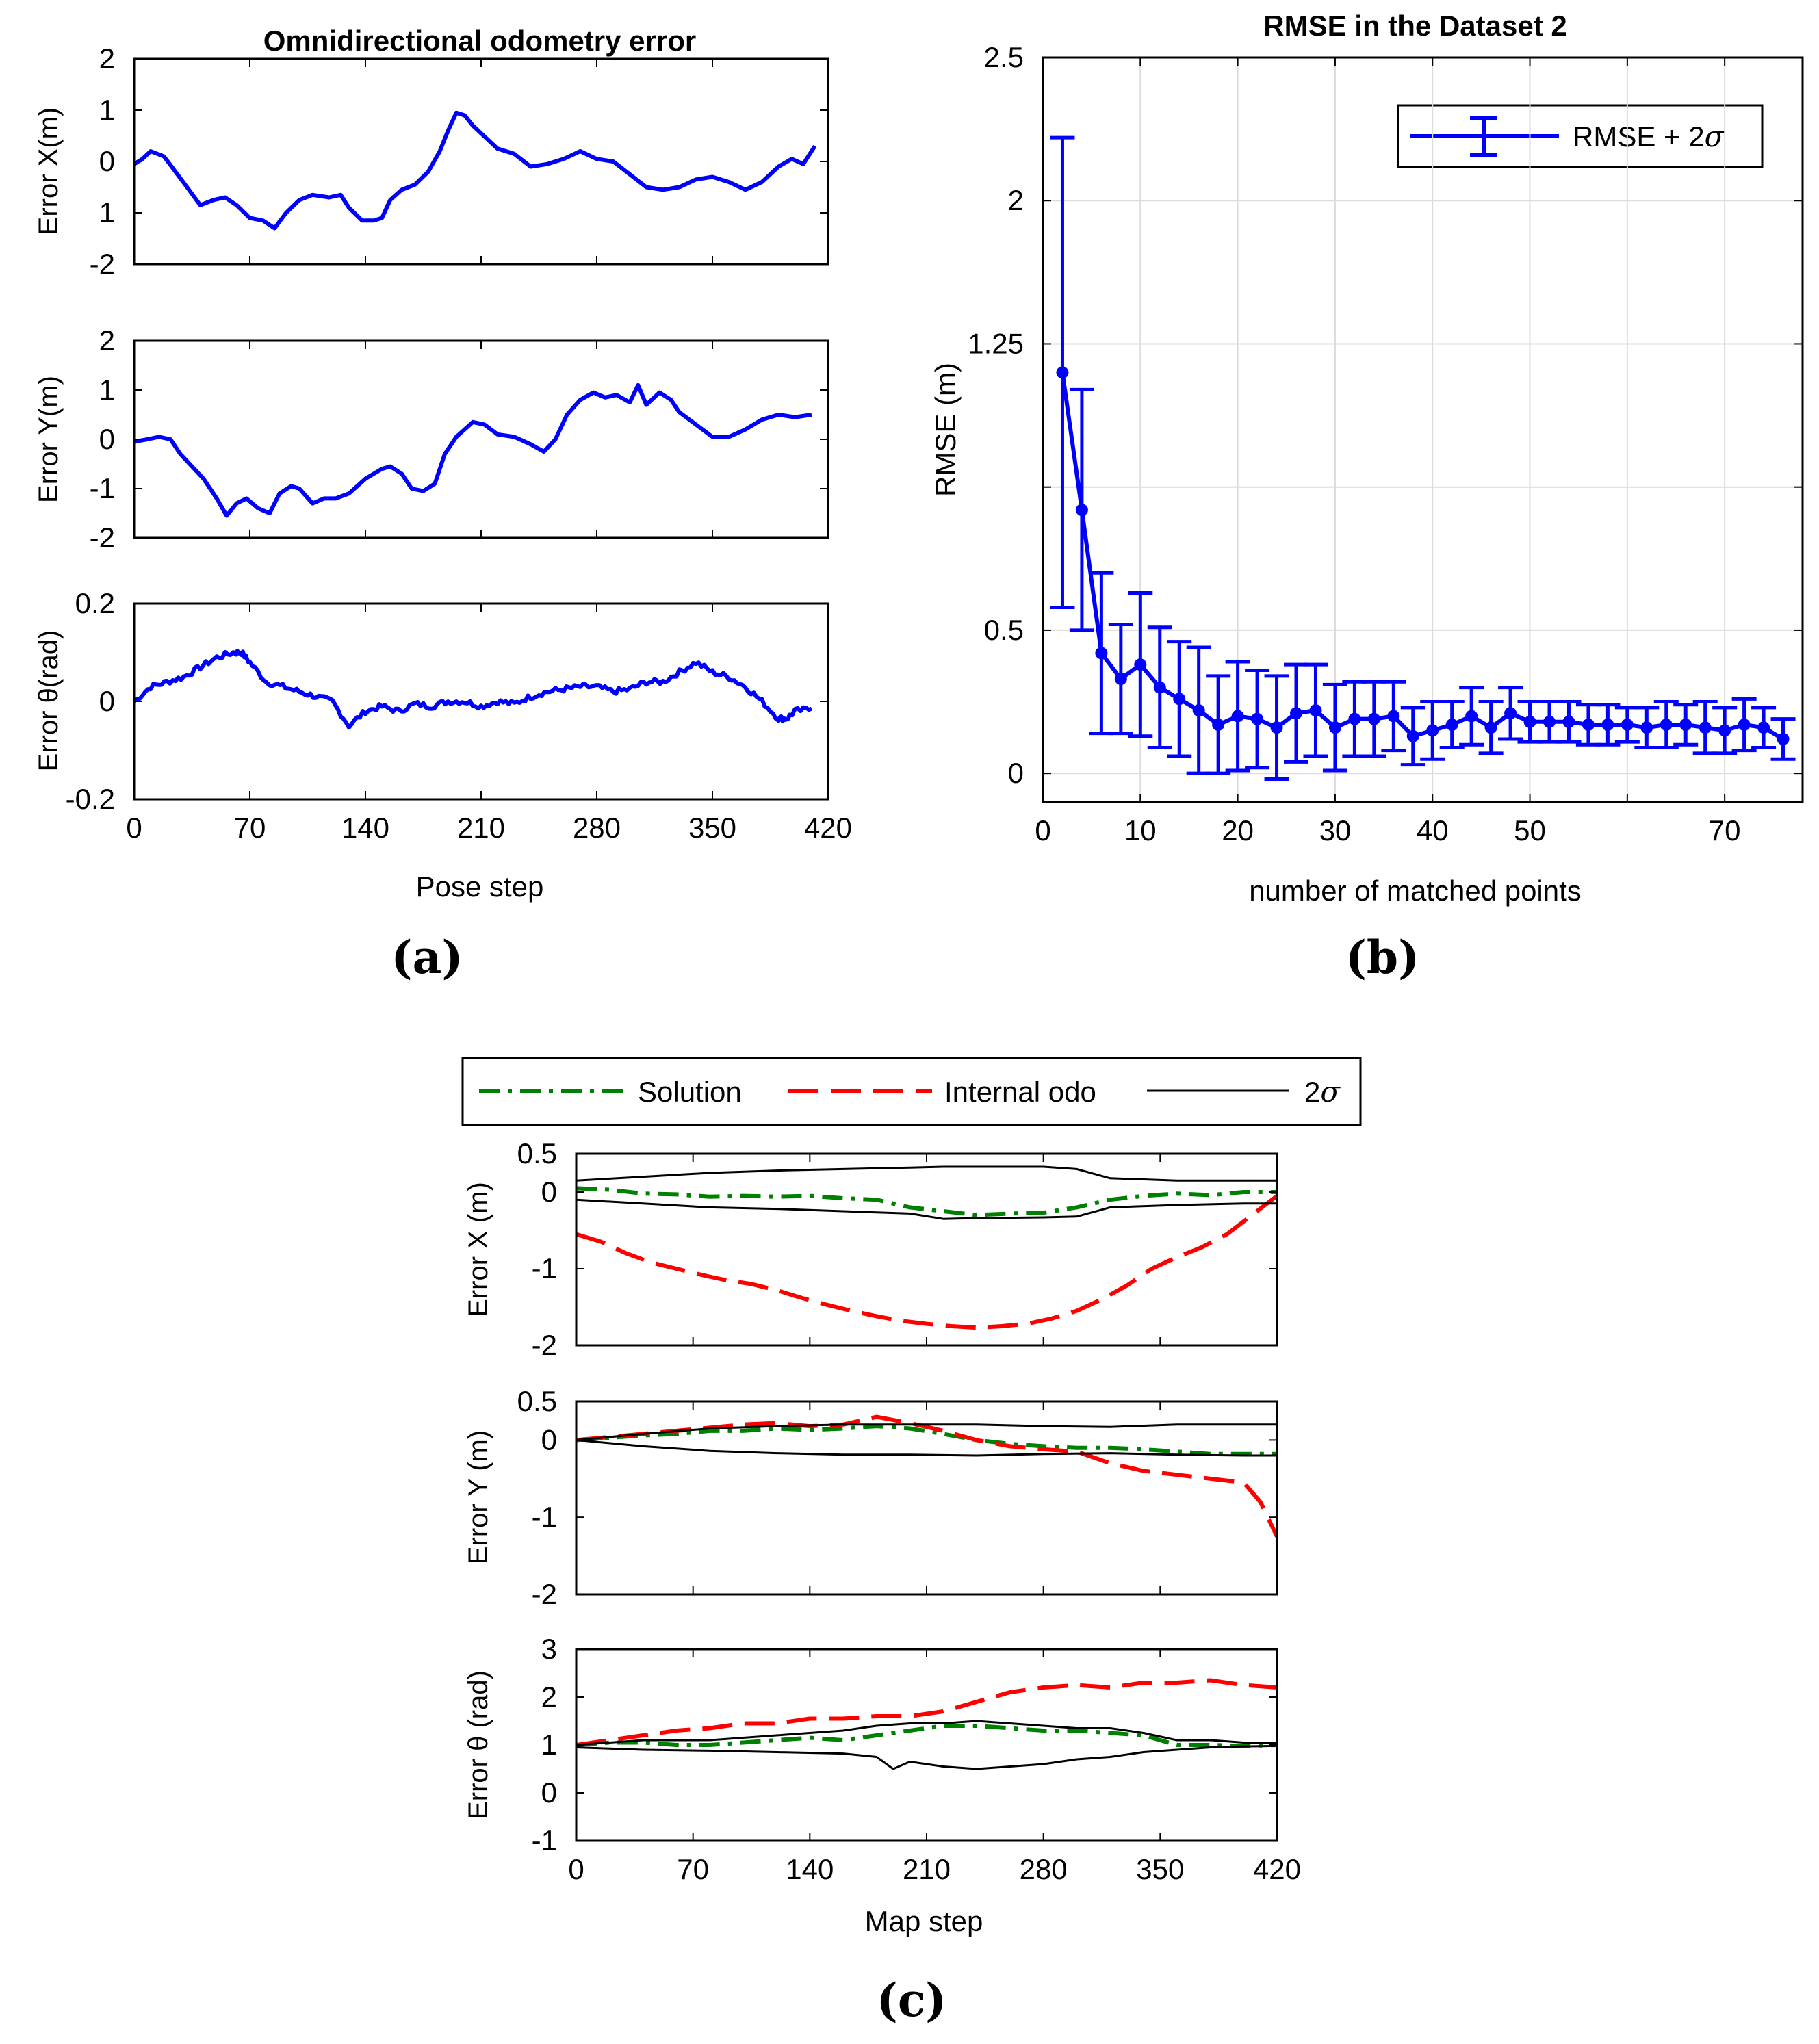  Describe the element at coordinates (478, 1249) in the screenshot. I see `chart-c1-ylabel: Error X (m)` at that location.